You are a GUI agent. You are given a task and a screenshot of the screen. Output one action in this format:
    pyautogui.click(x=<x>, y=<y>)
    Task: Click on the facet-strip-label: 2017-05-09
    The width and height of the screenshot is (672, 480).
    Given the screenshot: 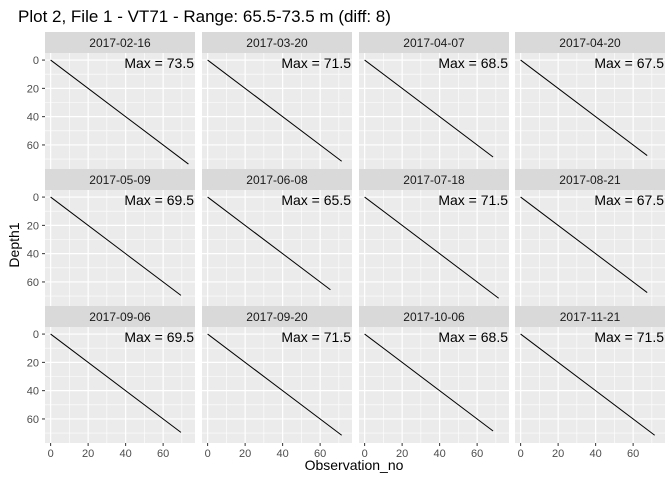 What is the action you would take?
    pyautogui.click(x=120, y=180)
    